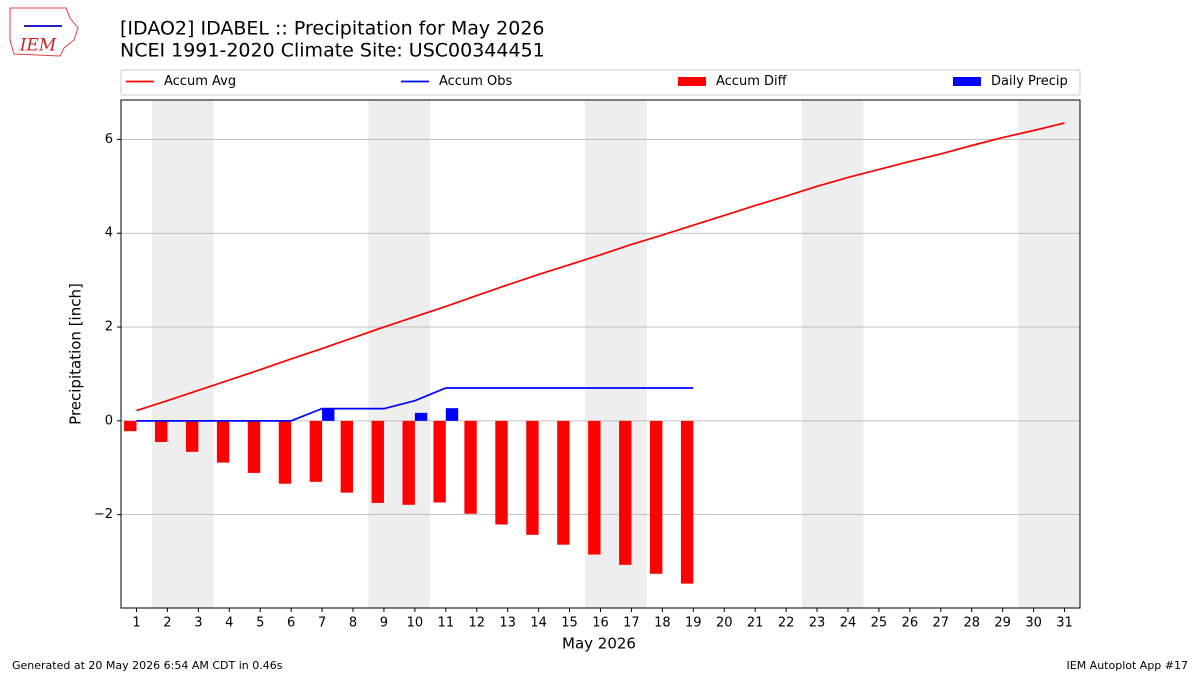  I want to click on x-tick-label: 3, so click(198, 623).